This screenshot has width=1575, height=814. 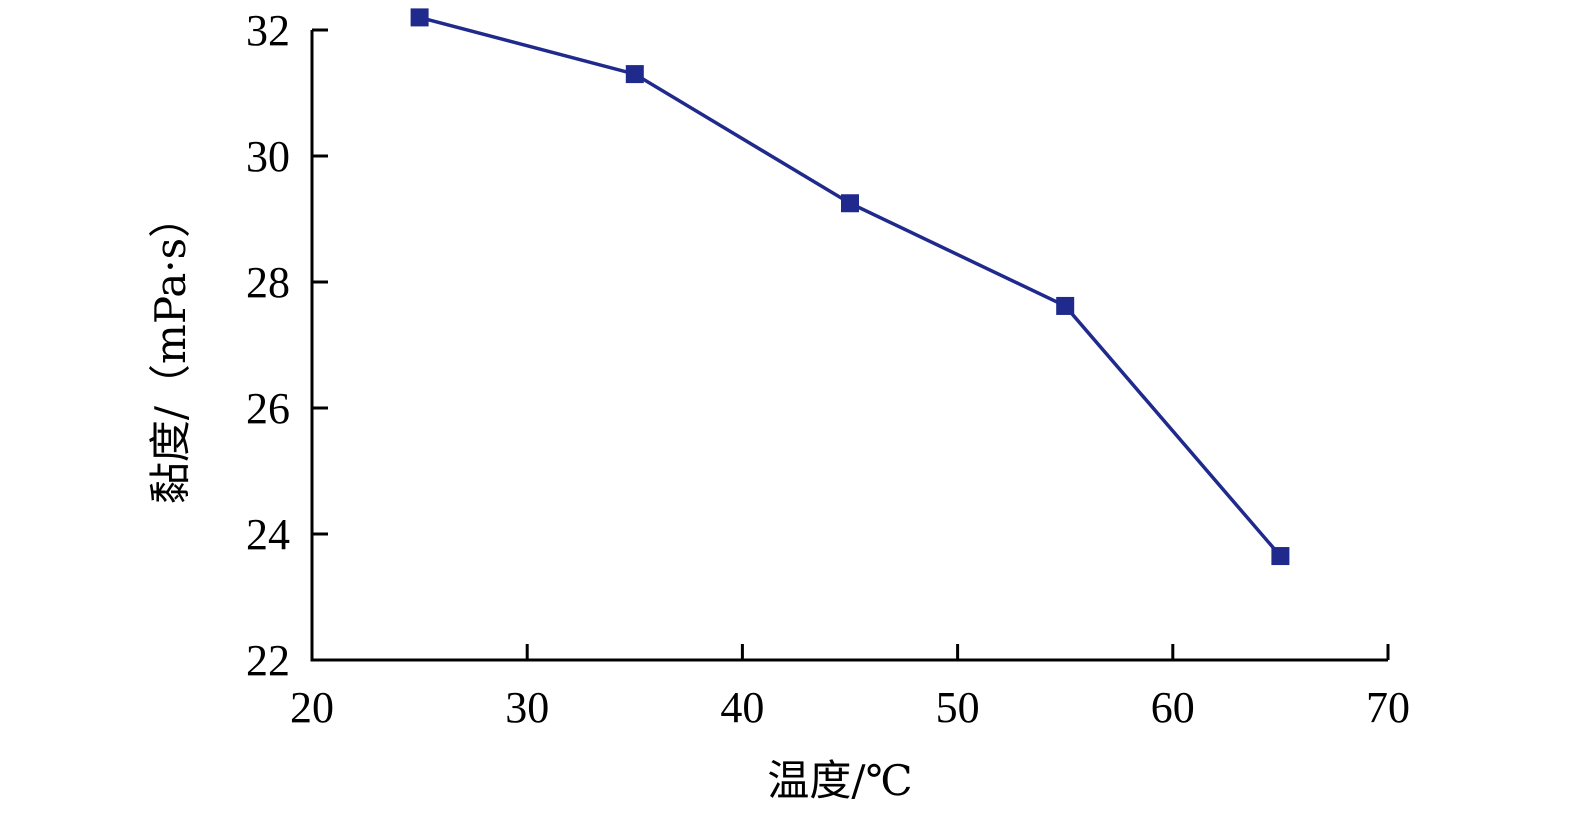 I want to click on x-axis-title: 温度/℃, so click(x=839, y=780).